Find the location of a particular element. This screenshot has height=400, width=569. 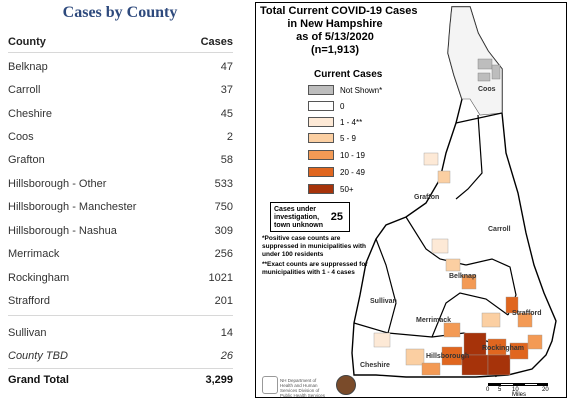

county-label-hillsborough: Hillsborough is located at coordinates (447, 356).